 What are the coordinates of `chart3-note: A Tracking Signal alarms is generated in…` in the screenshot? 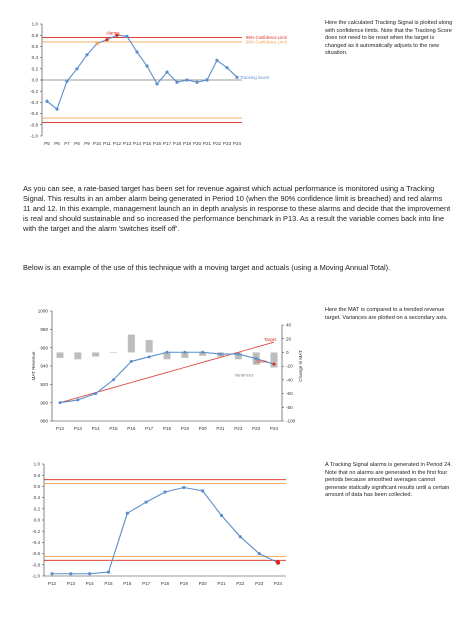 It's located at (388, 480).